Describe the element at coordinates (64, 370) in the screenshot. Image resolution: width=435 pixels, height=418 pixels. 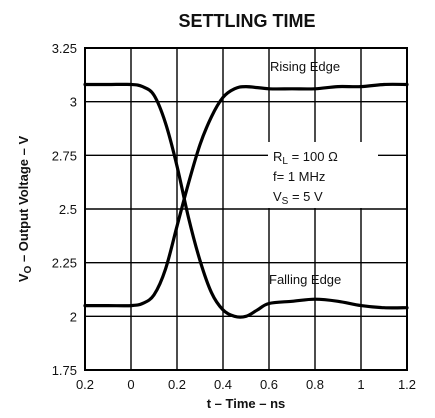
I see `y-tick-label: 1.75` at that location.